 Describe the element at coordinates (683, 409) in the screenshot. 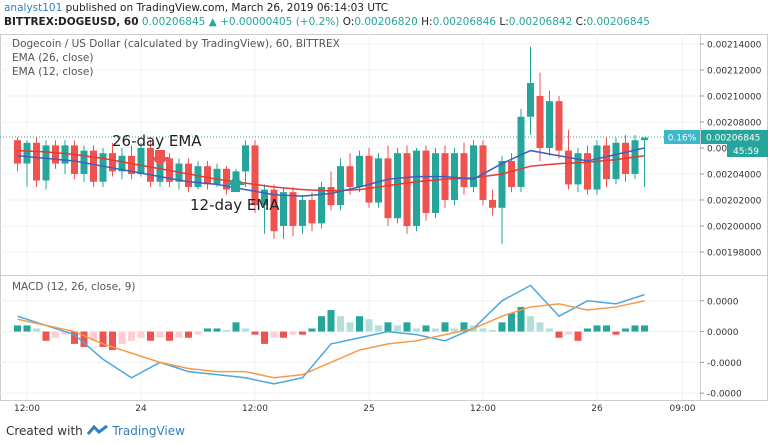

I see `x-tick-label: 09:00` at that location.